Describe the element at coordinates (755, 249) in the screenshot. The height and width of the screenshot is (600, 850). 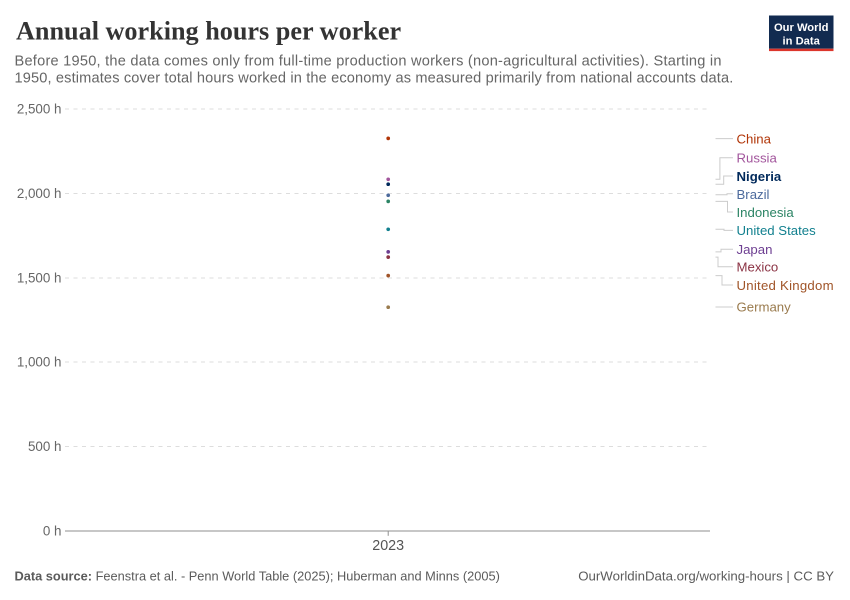
I see `svg-text: Japan` at that location.